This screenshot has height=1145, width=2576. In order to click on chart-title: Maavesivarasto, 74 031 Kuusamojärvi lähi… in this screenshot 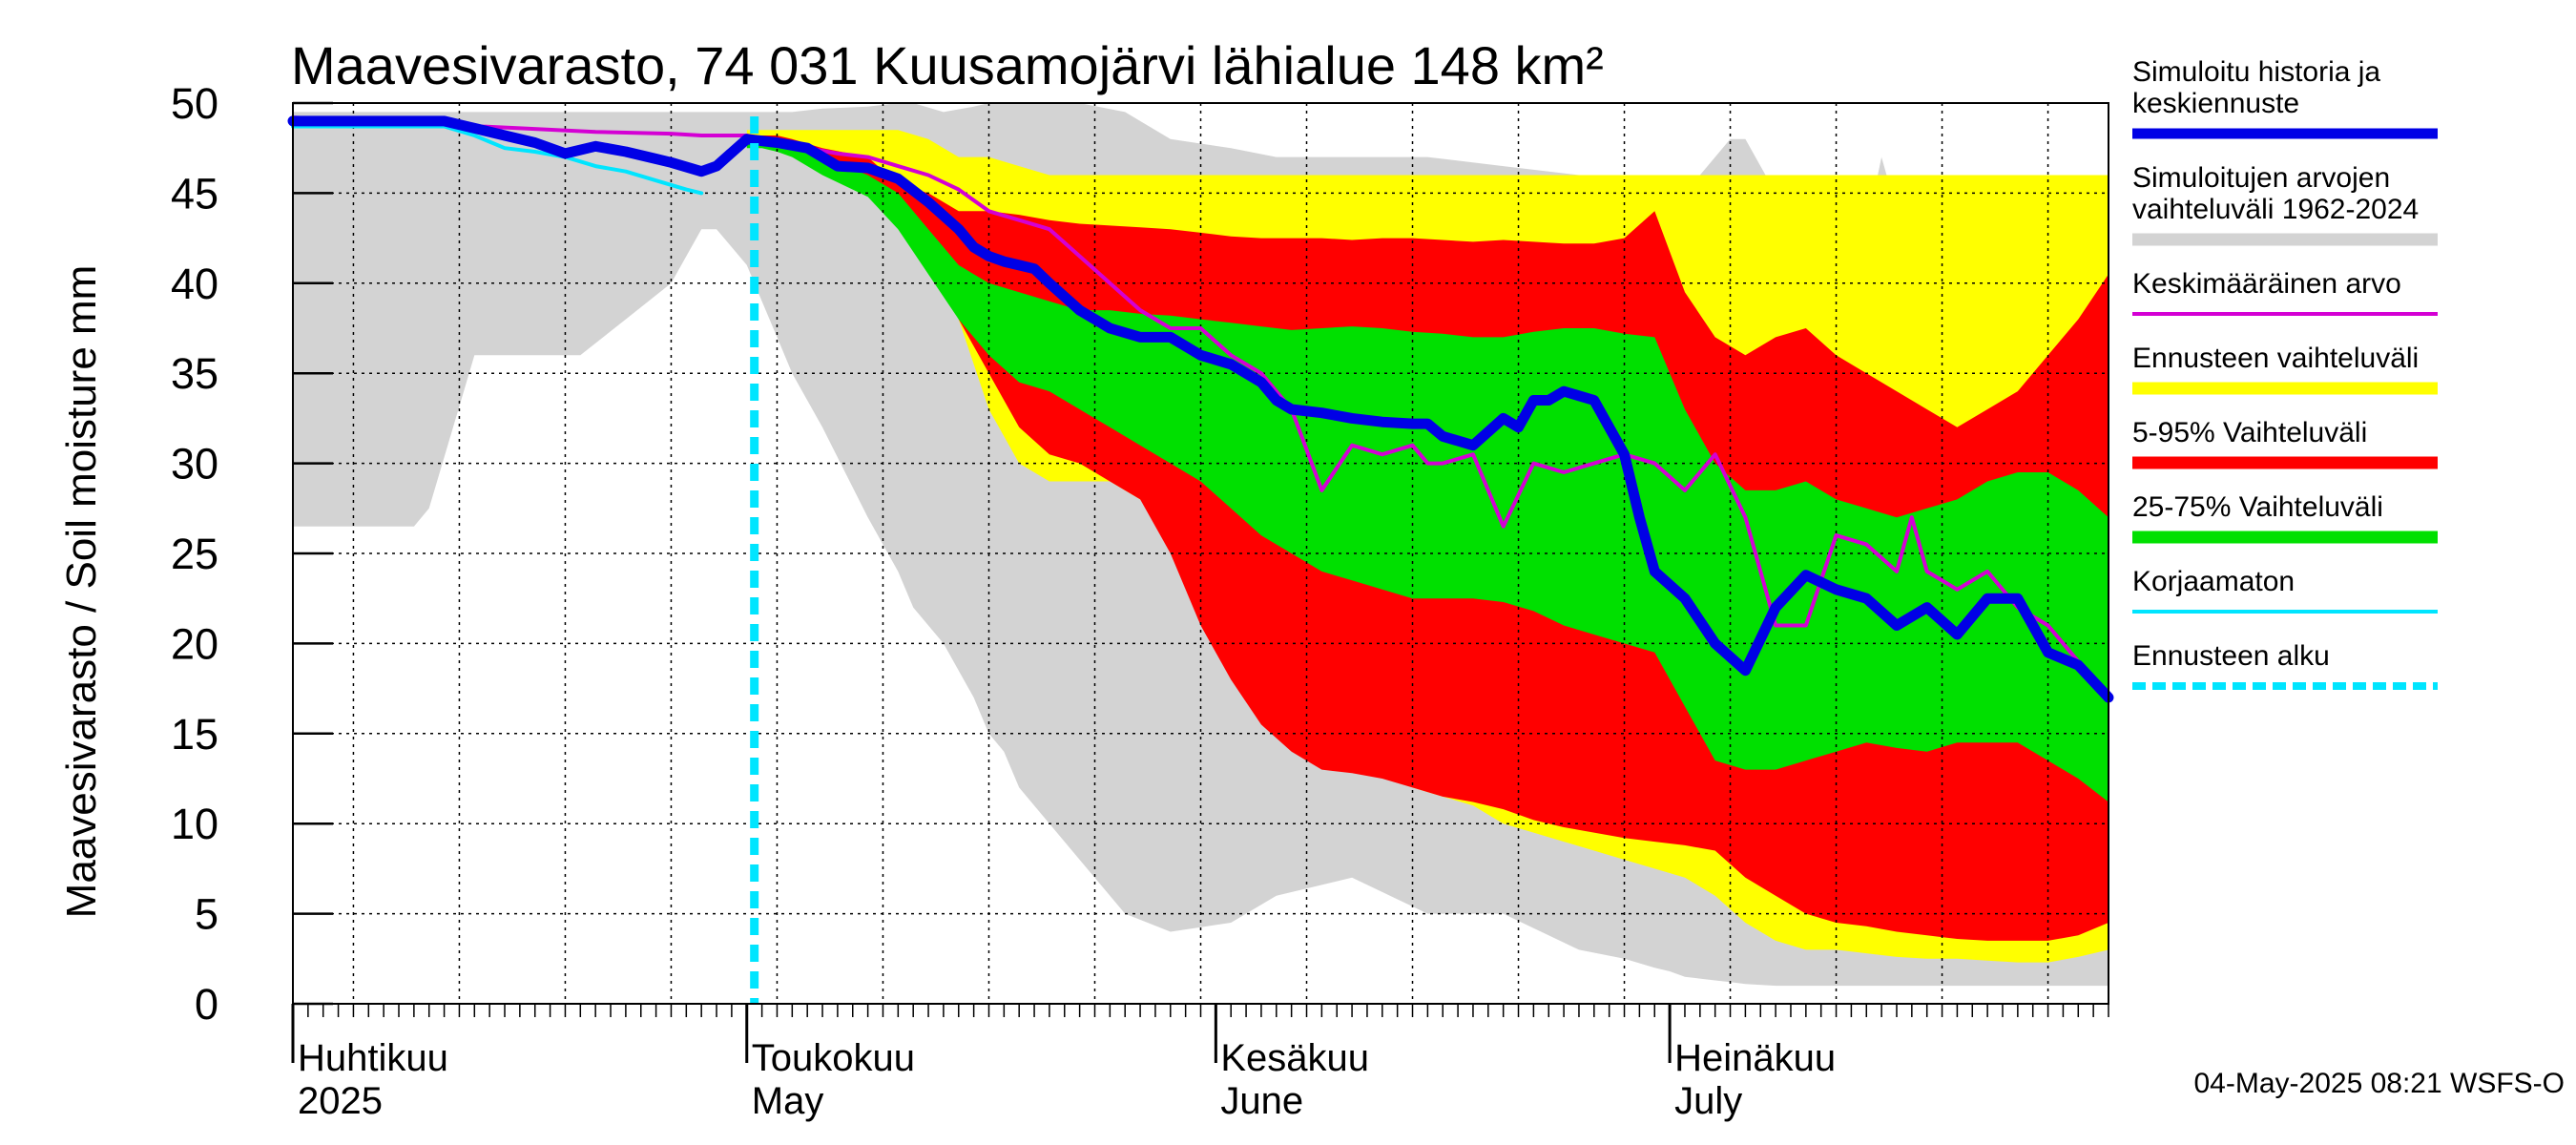, I will do `click(947, 65)`.